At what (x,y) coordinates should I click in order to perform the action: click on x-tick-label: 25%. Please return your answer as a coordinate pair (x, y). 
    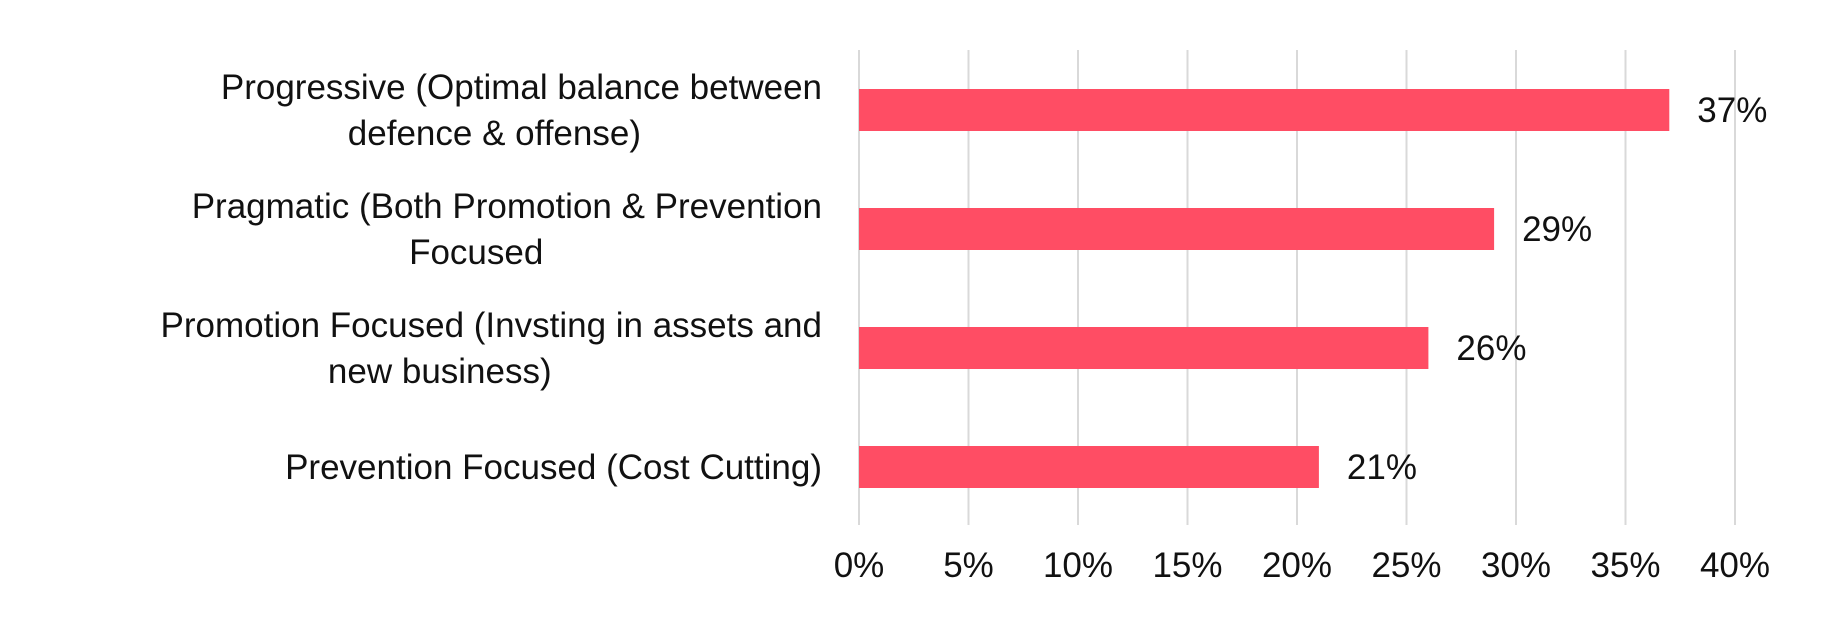
    Looking at the image, I should click on (1406, 565).